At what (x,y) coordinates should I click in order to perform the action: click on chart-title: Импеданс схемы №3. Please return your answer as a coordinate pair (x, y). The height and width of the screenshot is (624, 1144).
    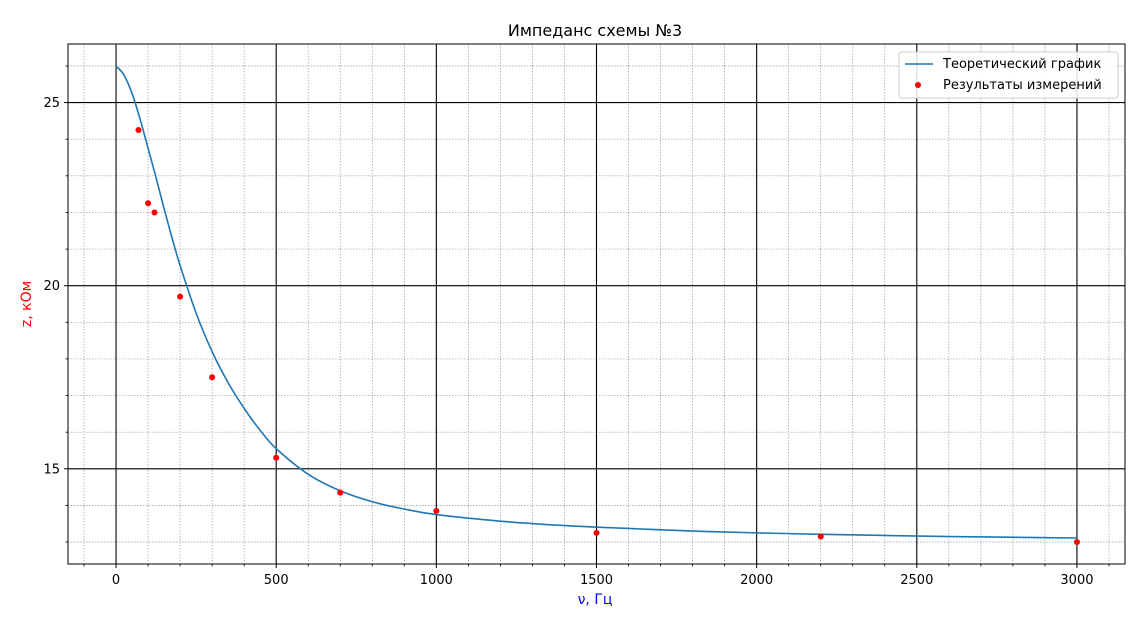
    Looking at the image, I should click on (595, 30).